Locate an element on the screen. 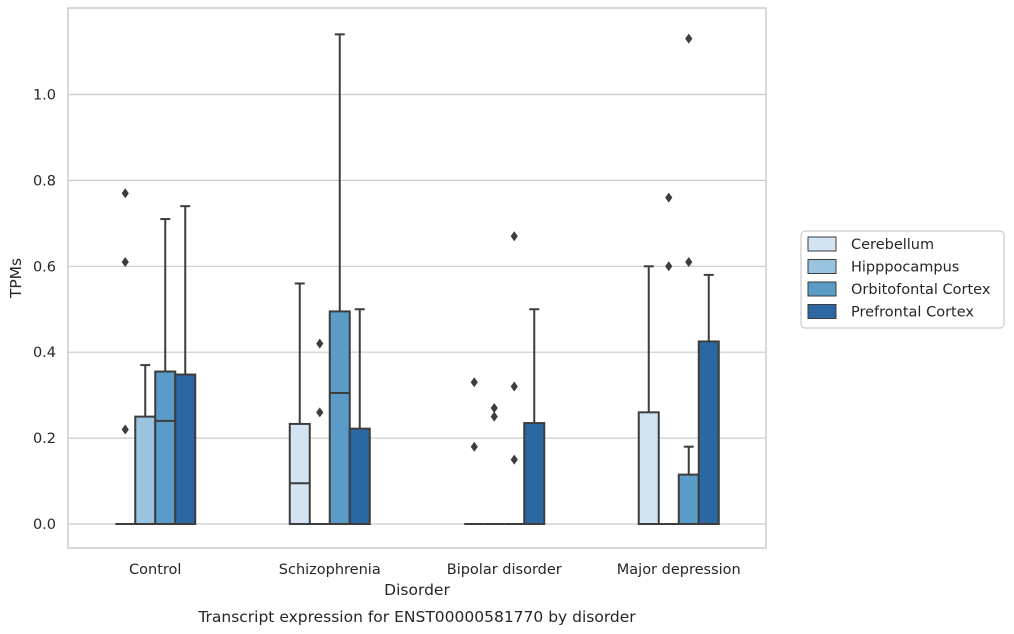 The height and width of the screenshot is (634, 1014). legend-label: Orbitofontal Cortex is located at coordinates (921, 290).